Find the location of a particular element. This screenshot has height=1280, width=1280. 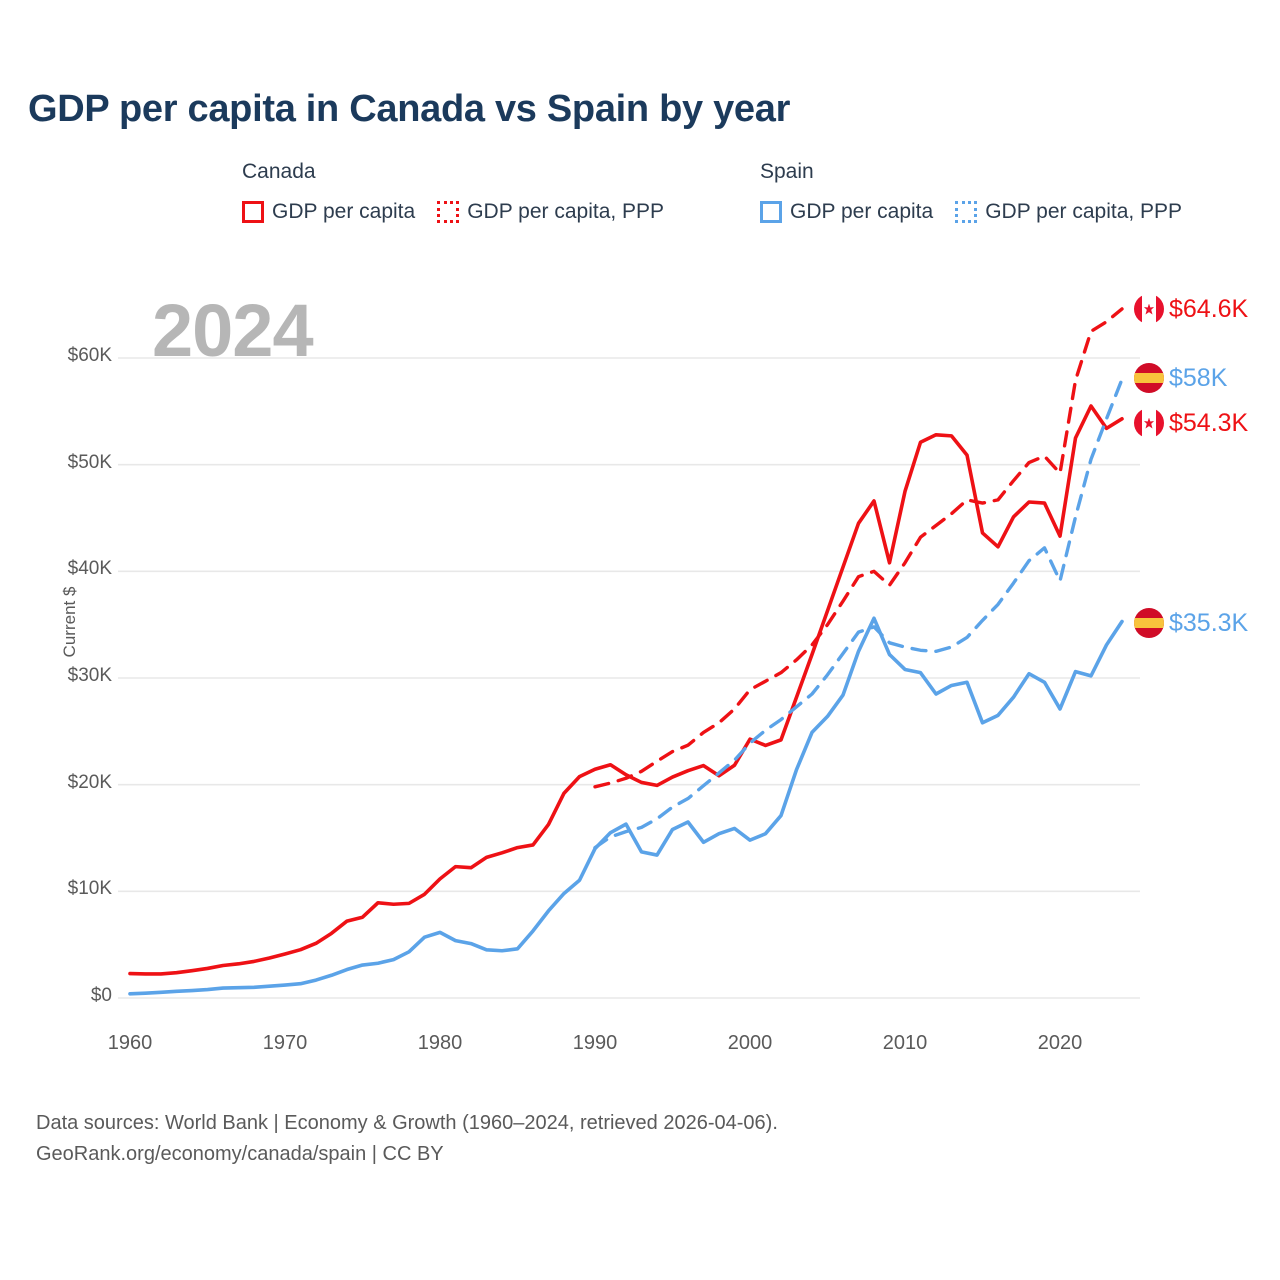

end-label-canada-gdp: $54.3K is located at coordinates (1191, 423).